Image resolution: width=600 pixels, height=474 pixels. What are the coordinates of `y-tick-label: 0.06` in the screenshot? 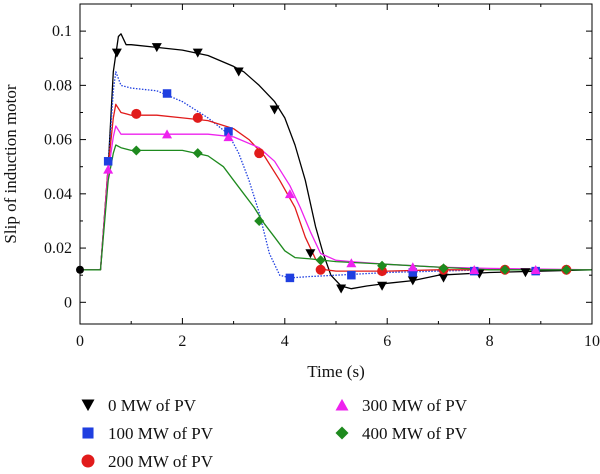 It's located at (58, 140).